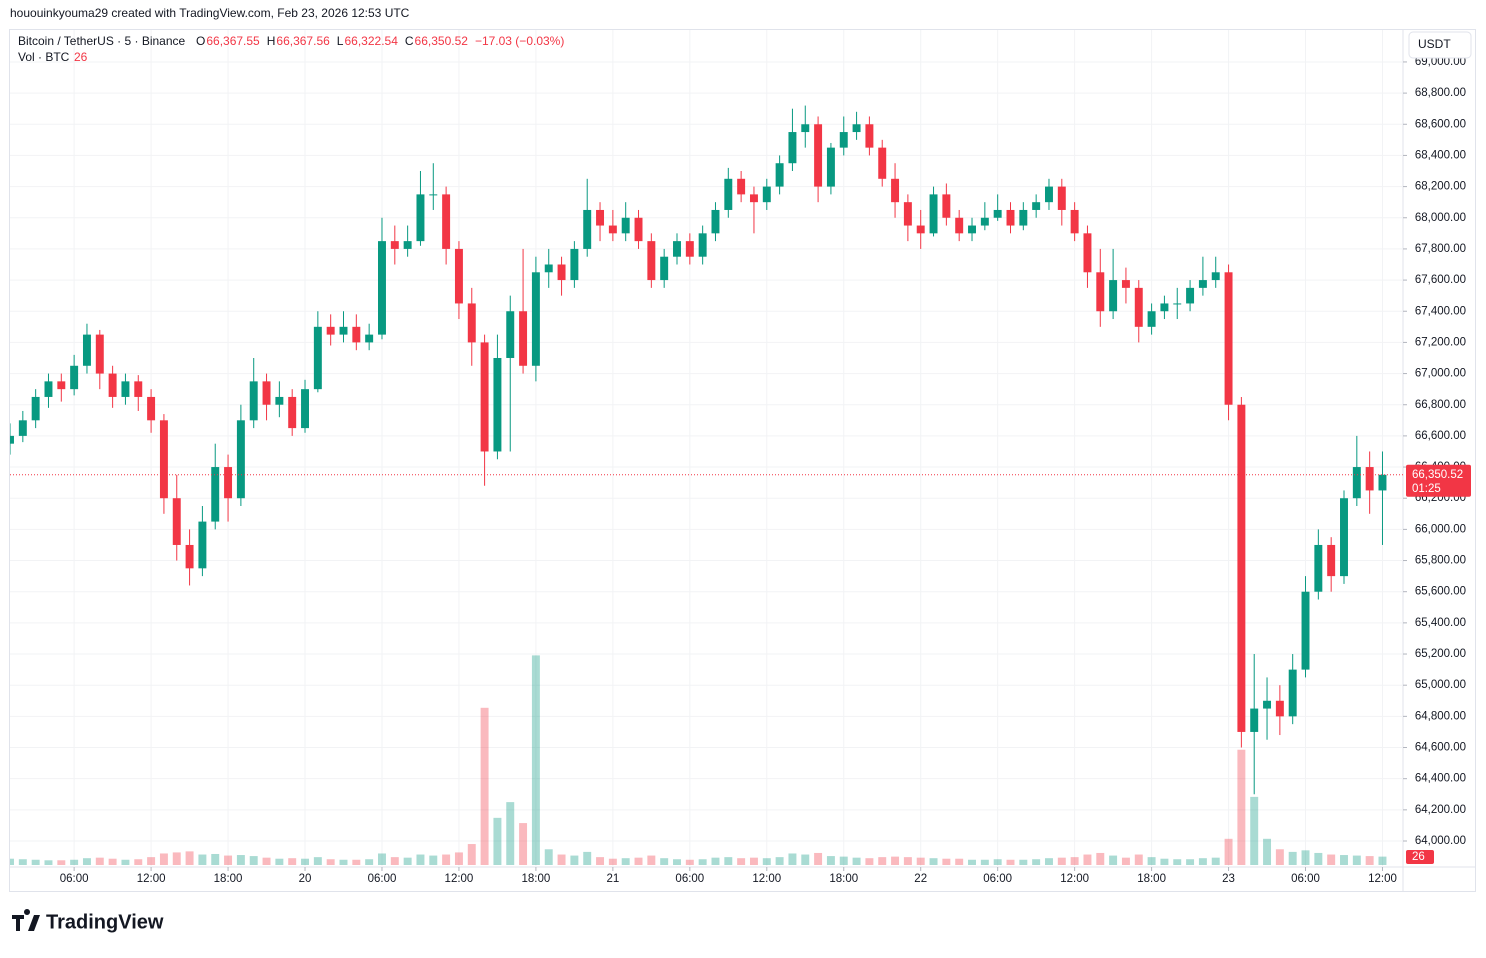 Image resolution: width=1486 pixels, height=958 pixels. What do you see at coordinates (1440, 280) in the screenshot?
I see `y-tick-label: 67,600.00` at bounding box center [1440, 280].